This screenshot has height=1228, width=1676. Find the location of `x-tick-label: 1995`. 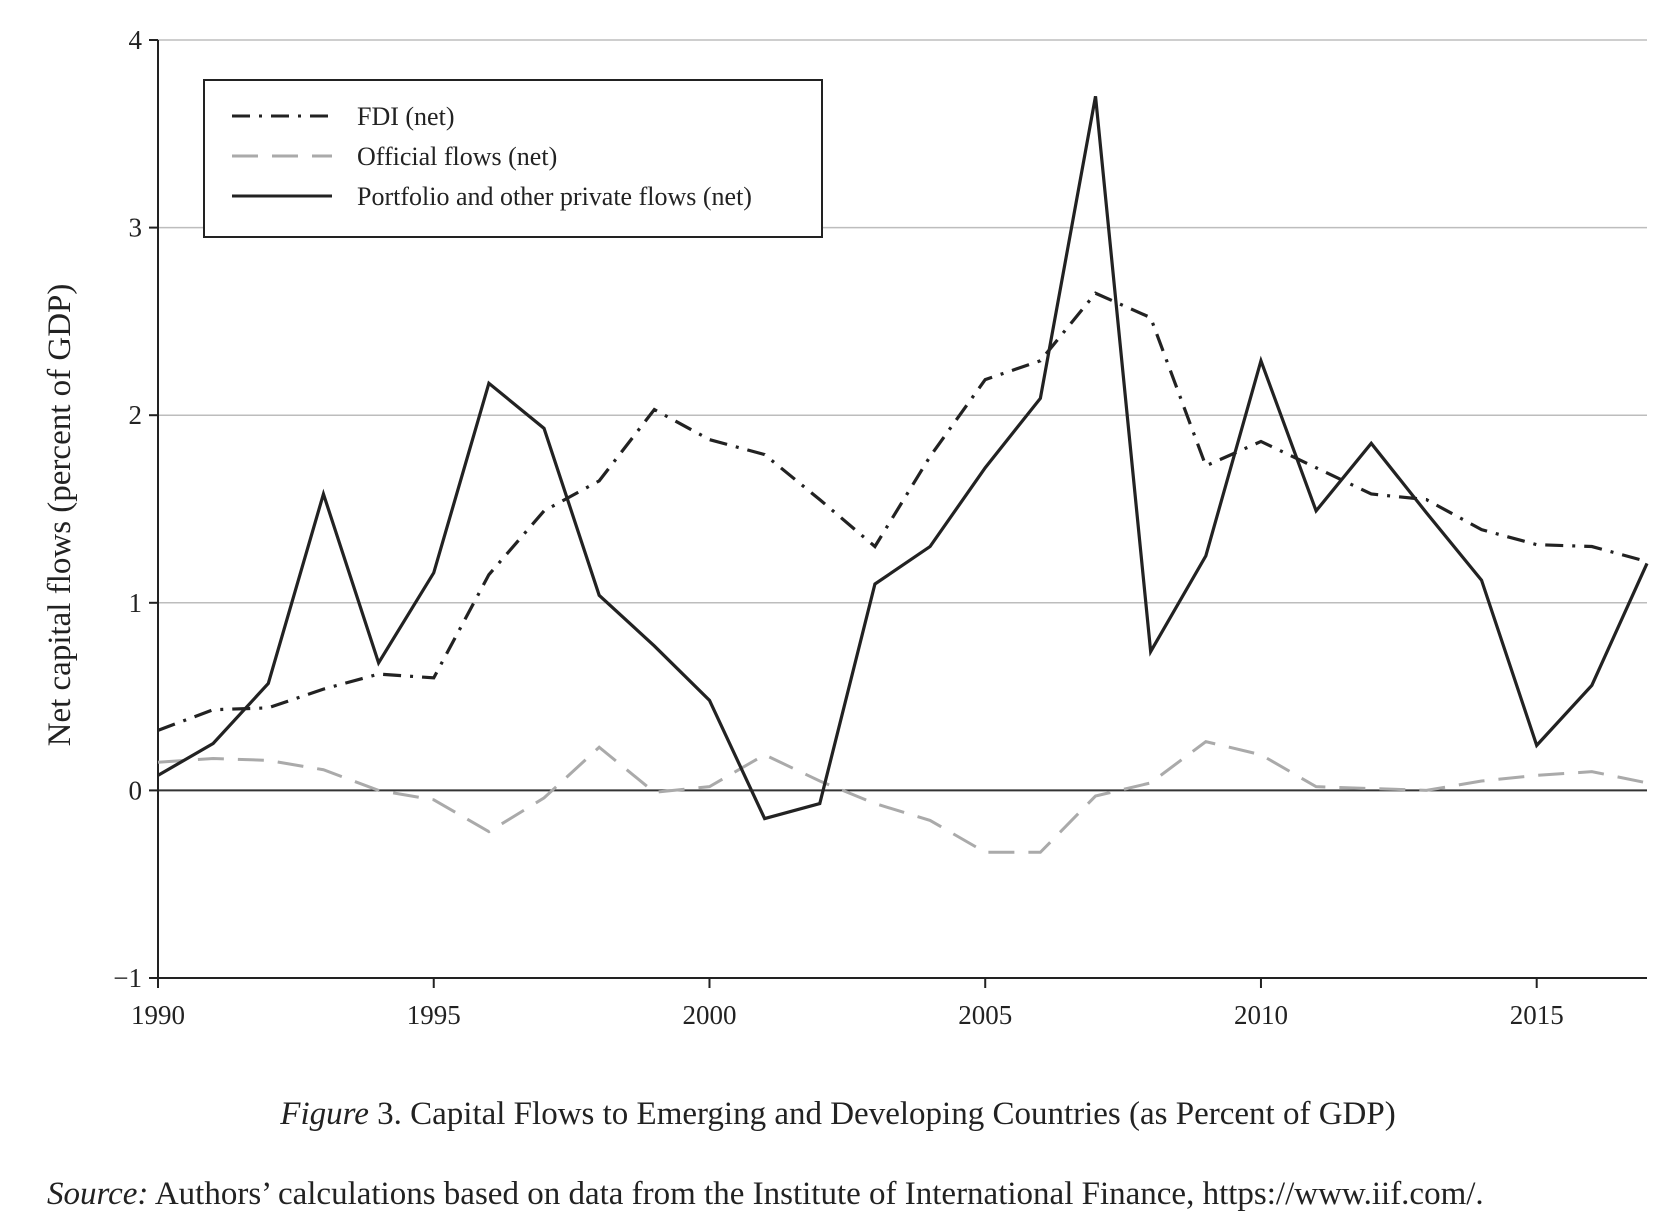

x-tick-label: 1995 is located at coordinates (434, 1015).